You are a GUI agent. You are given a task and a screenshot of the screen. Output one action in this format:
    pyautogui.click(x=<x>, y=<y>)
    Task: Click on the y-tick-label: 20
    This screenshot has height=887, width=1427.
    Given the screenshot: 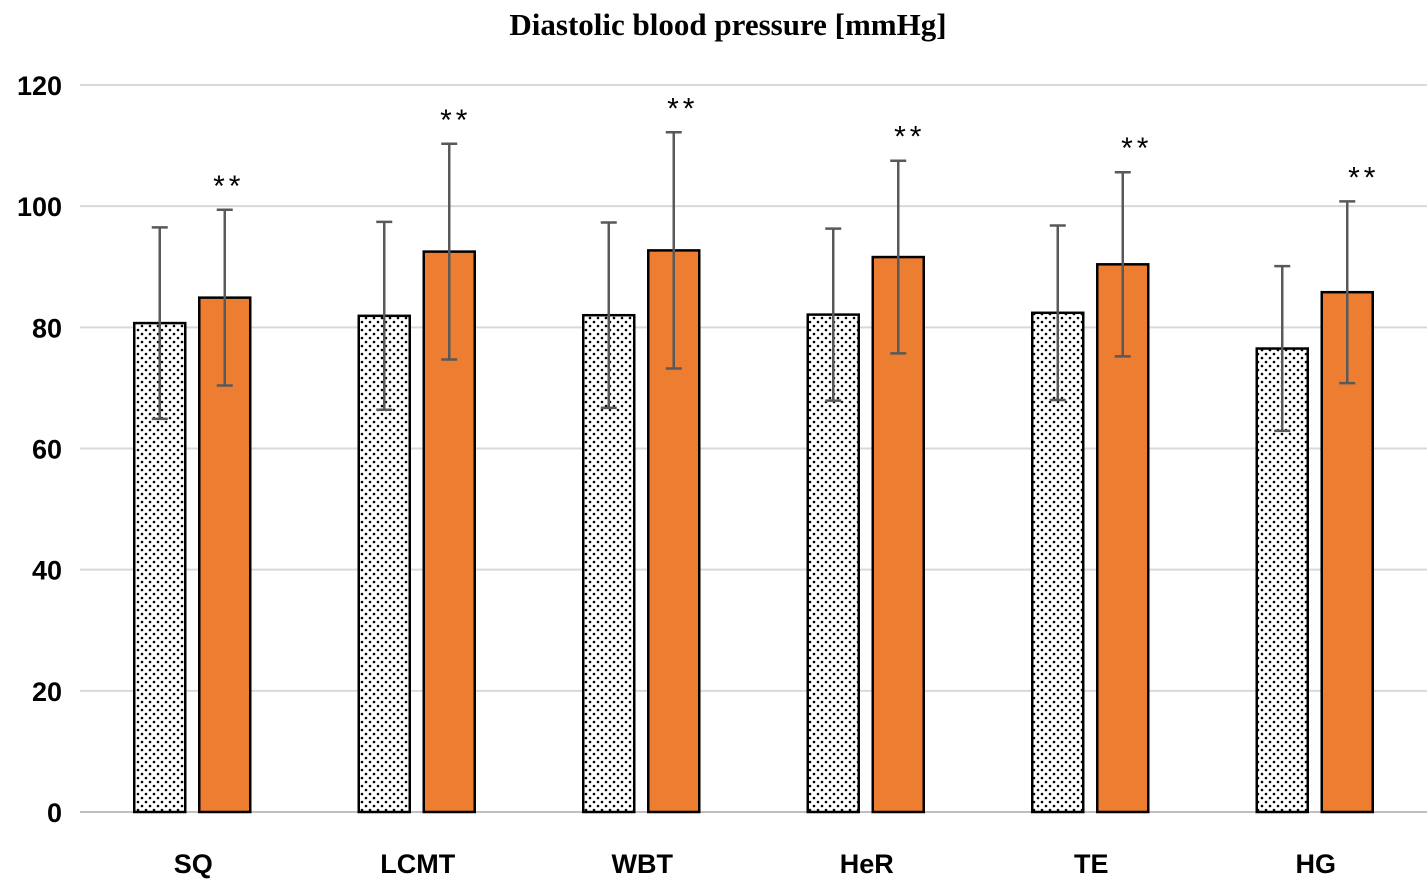 What is the action you would take?
    pyautogui.click(x=47, y=692)
    